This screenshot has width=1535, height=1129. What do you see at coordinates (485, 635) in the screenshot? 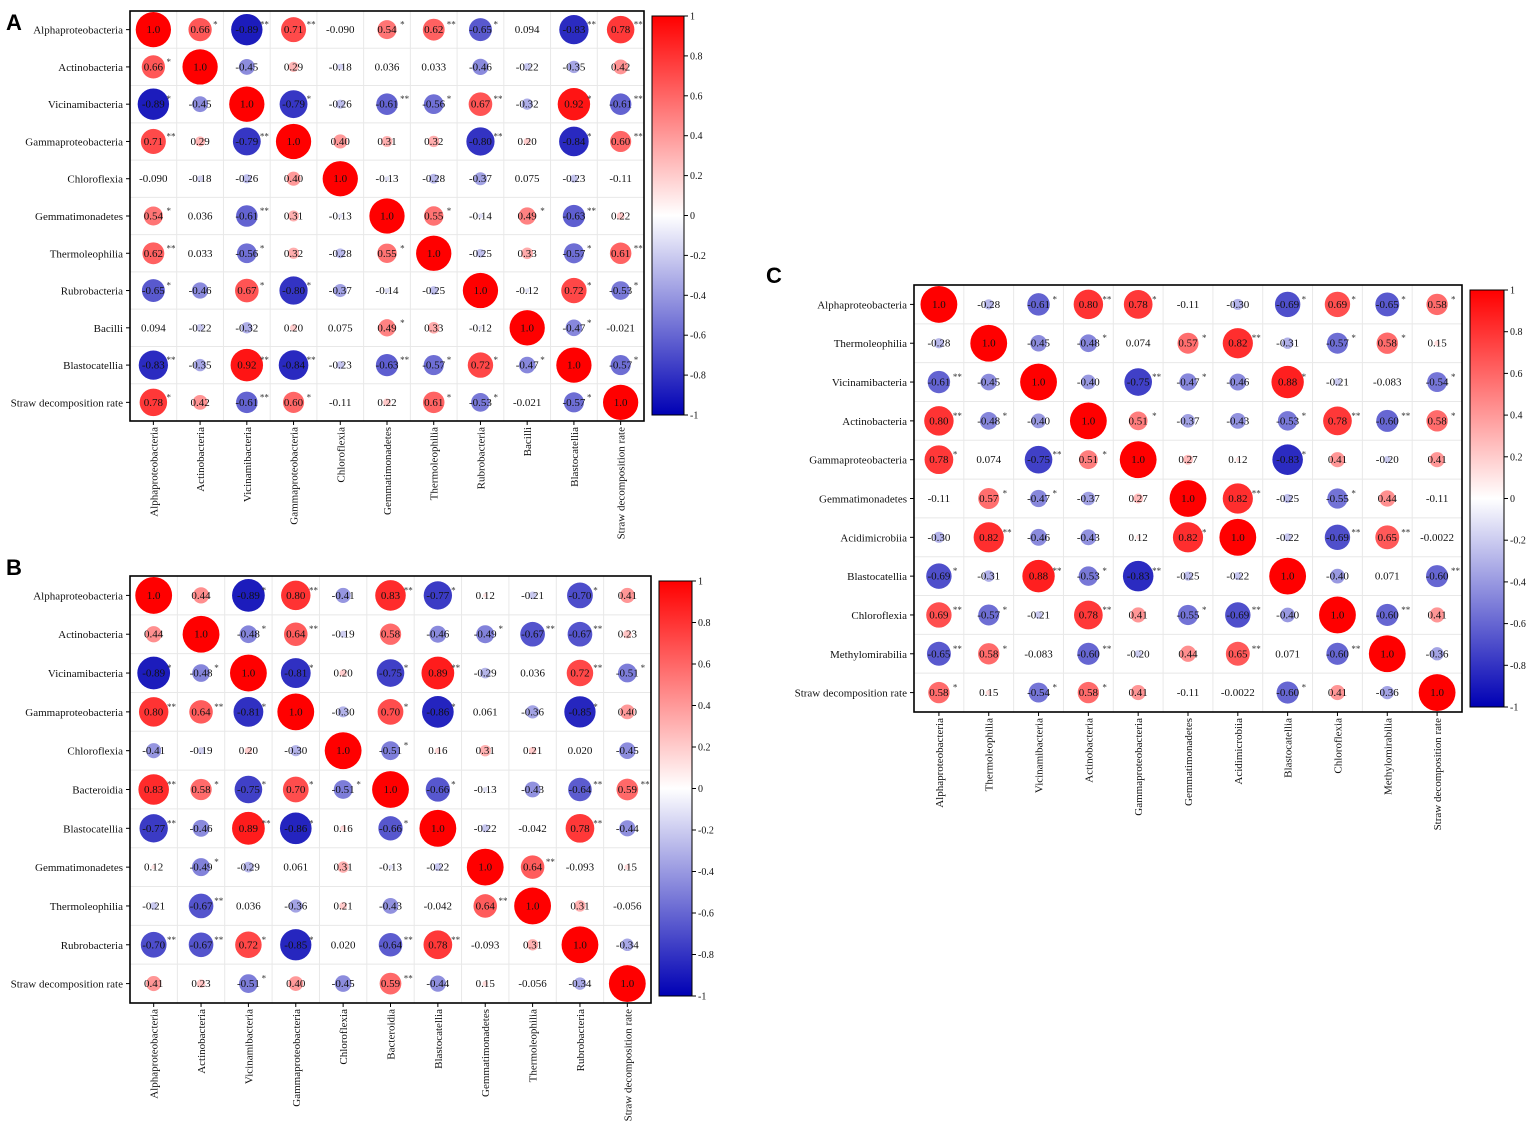
I see `correlation-value: -0.49` at bounding box center [485, 635].